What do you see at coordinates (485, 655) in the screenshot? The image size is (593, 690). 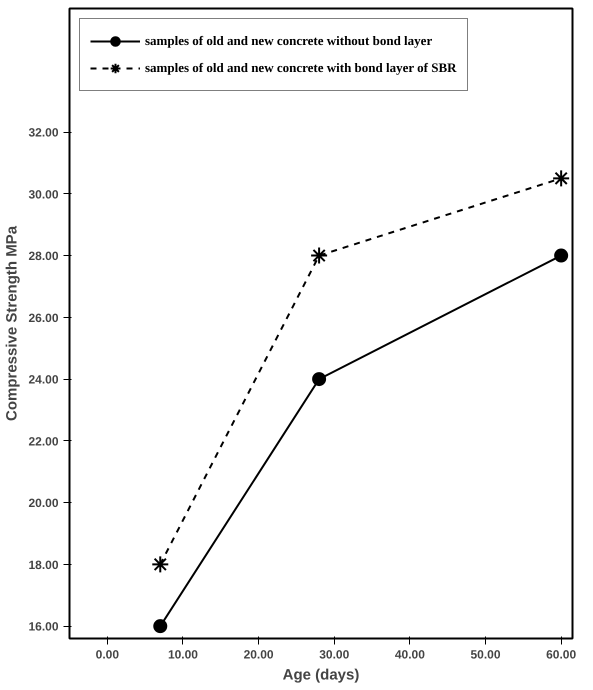 I see `x-tick-label: 50.00` at bounding box center [485, 655].